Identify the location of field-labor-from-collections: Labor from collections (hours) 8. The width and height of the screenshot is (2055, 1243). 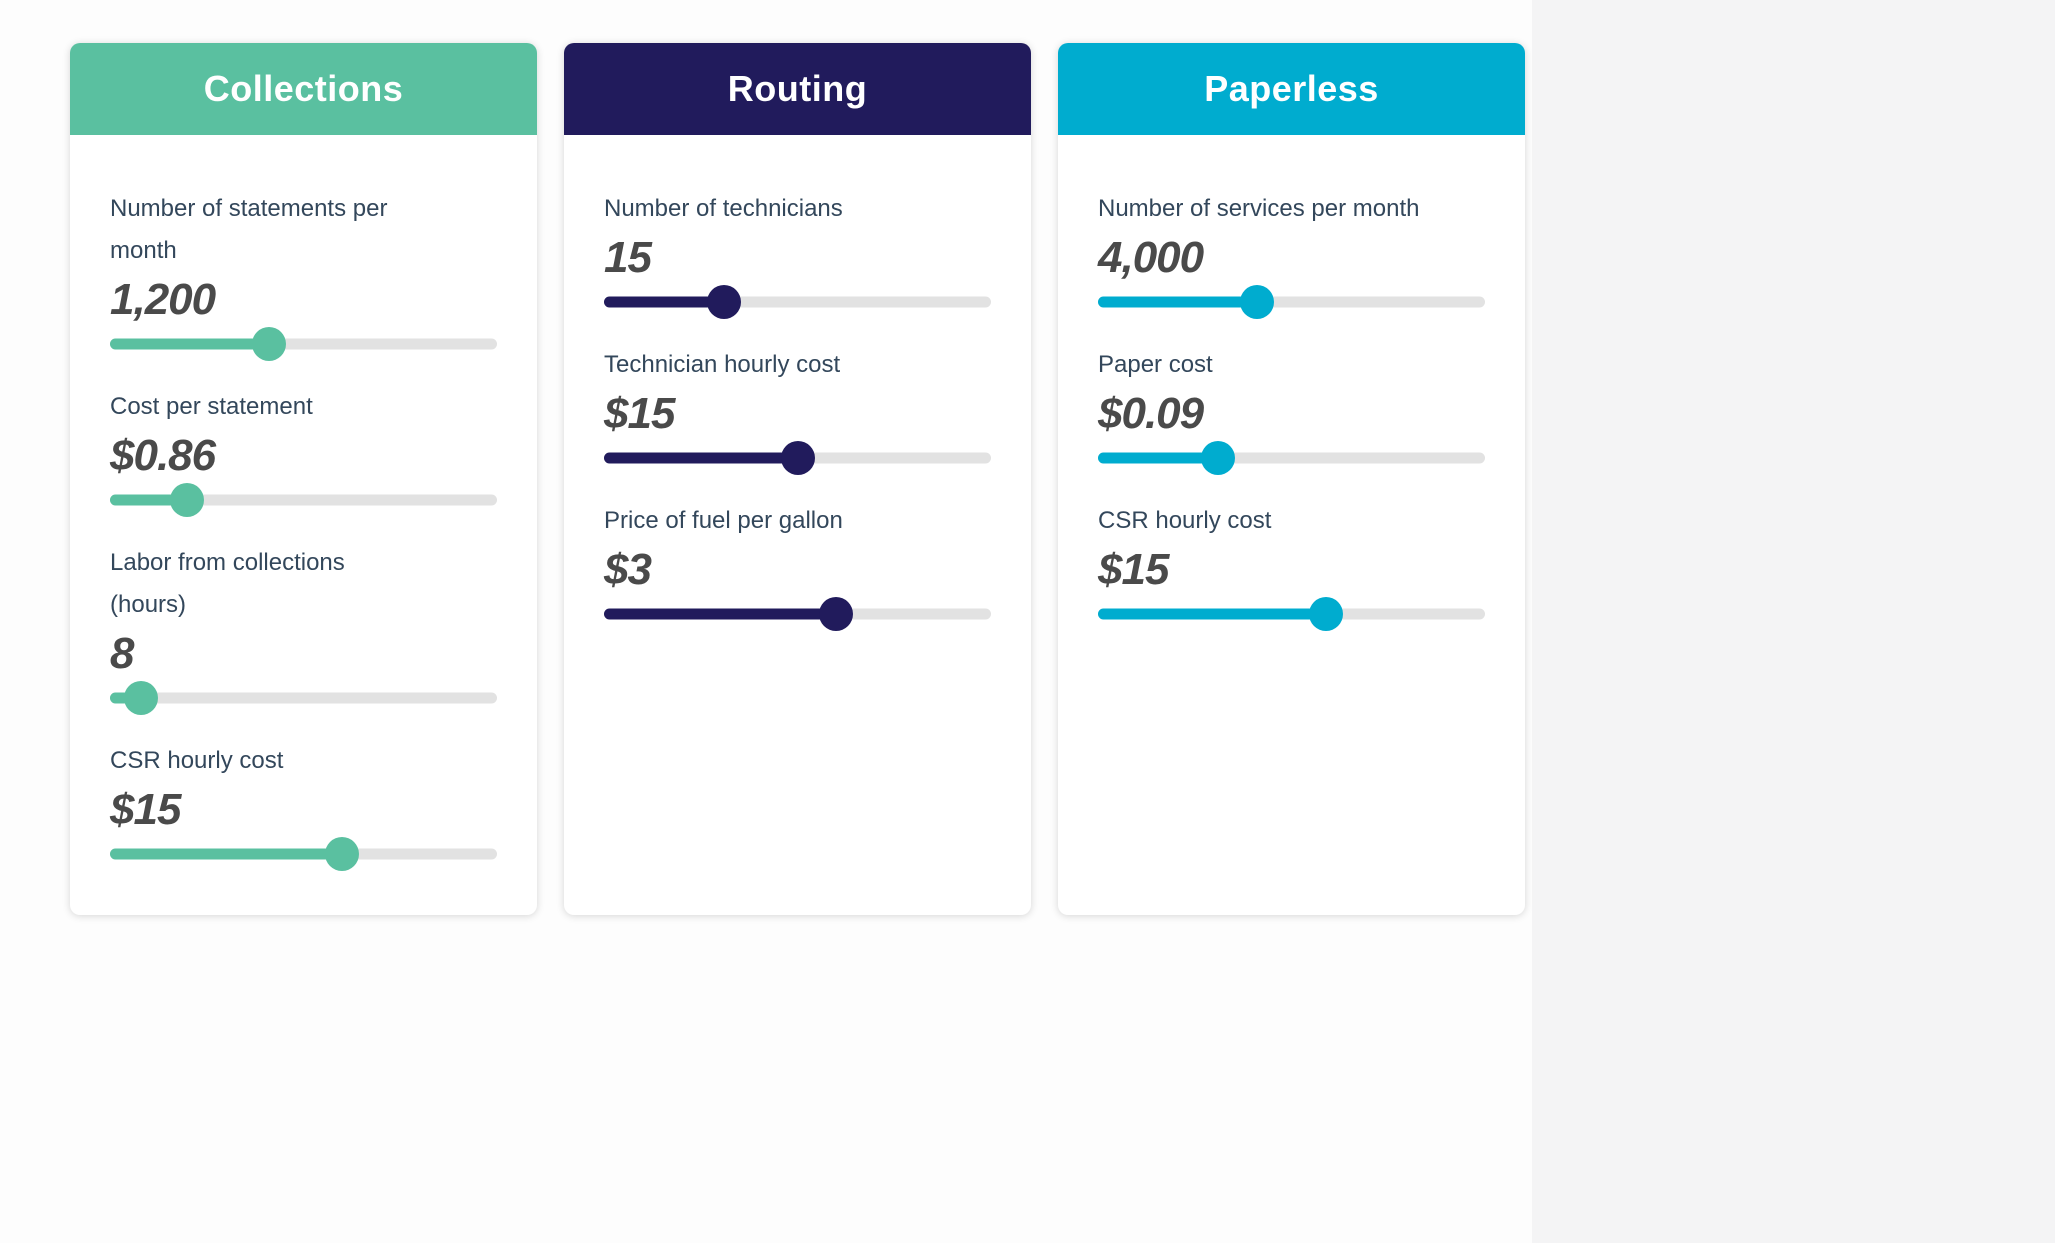
(303, 629).